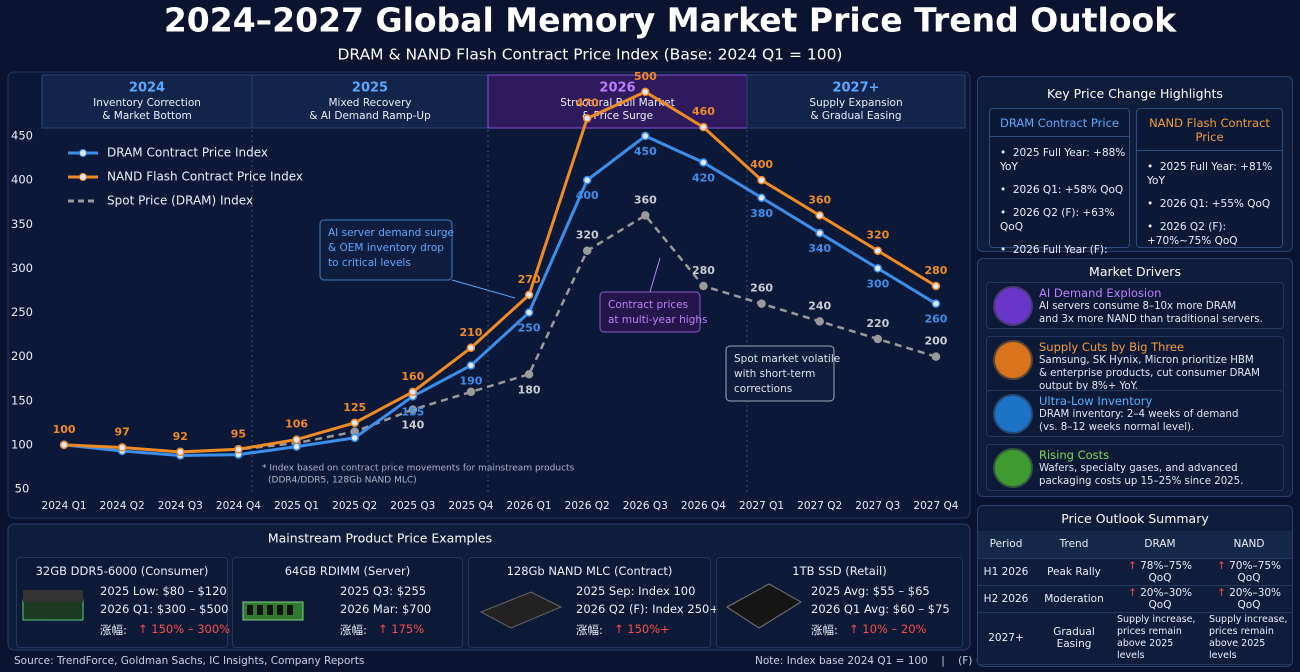 The height and width of the screenshot is (672, 1300). I want to click on y-tick-label: 100, so click(22, 444).